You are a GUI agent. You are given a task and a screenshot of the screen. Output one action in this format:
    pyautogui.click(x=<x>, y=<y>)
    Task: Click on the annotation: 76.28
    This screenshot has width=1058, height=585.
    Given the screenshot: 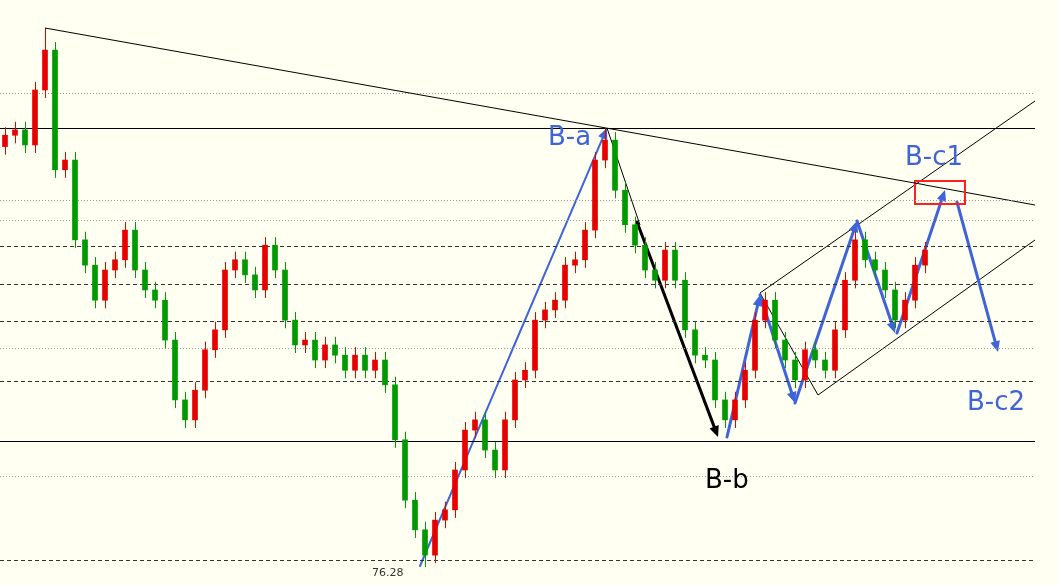 What is the action you would take?
    pyautogui.click(x=388, y=572)
    